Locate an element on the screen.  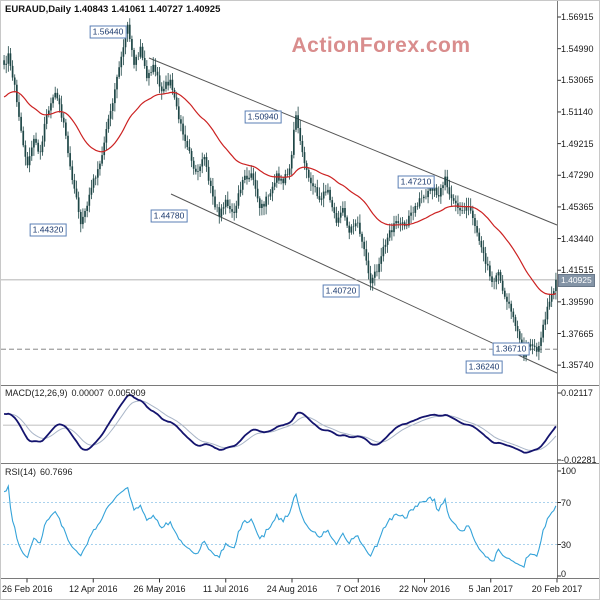
macd-name: MACD(12,26,9) is located at coordinates (36, 393).